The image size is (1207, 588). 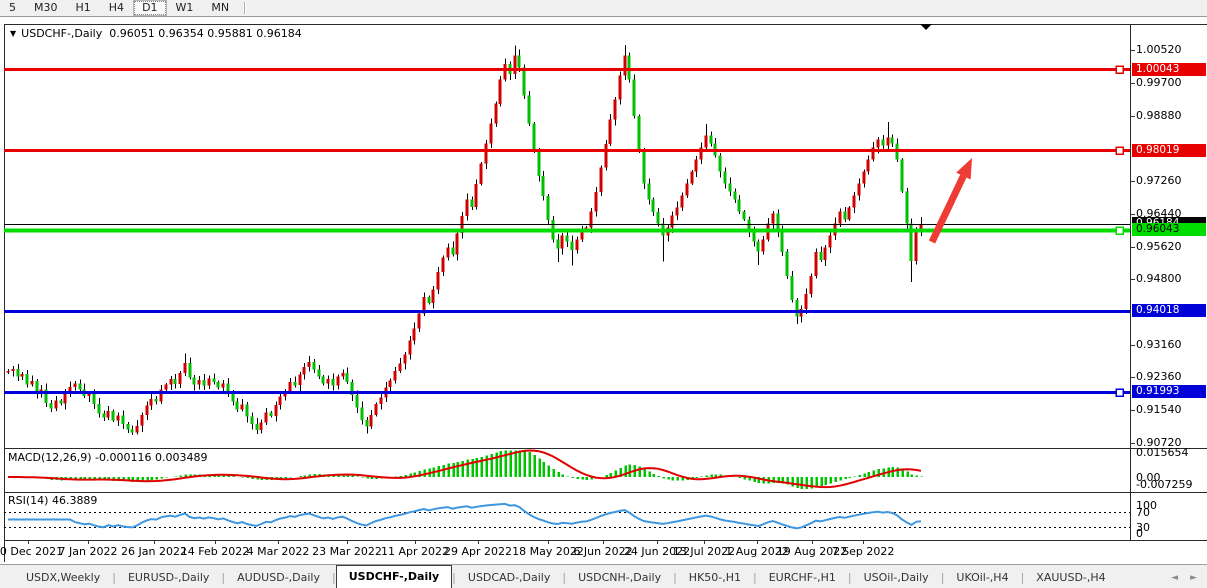 What do you see at coordinates (605, 492) in the screenshot?
I see `rsi-panel-top-border` at bounding box center [605, 492].